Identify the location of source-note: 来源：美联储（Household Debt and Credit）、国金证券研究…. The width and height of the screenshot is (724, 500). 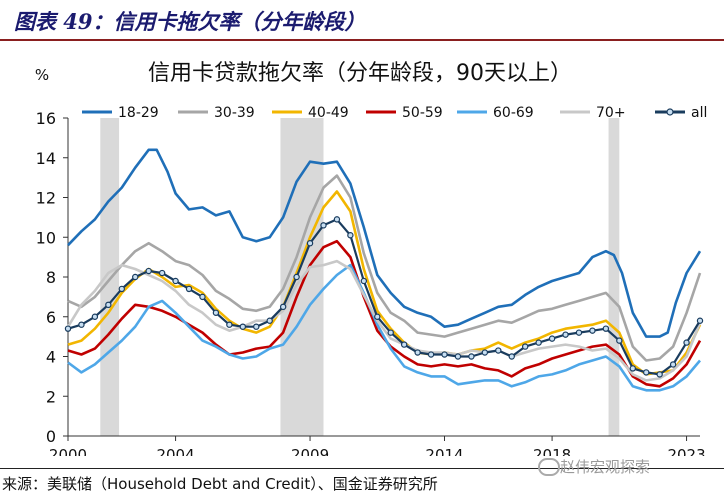
(220, 484).